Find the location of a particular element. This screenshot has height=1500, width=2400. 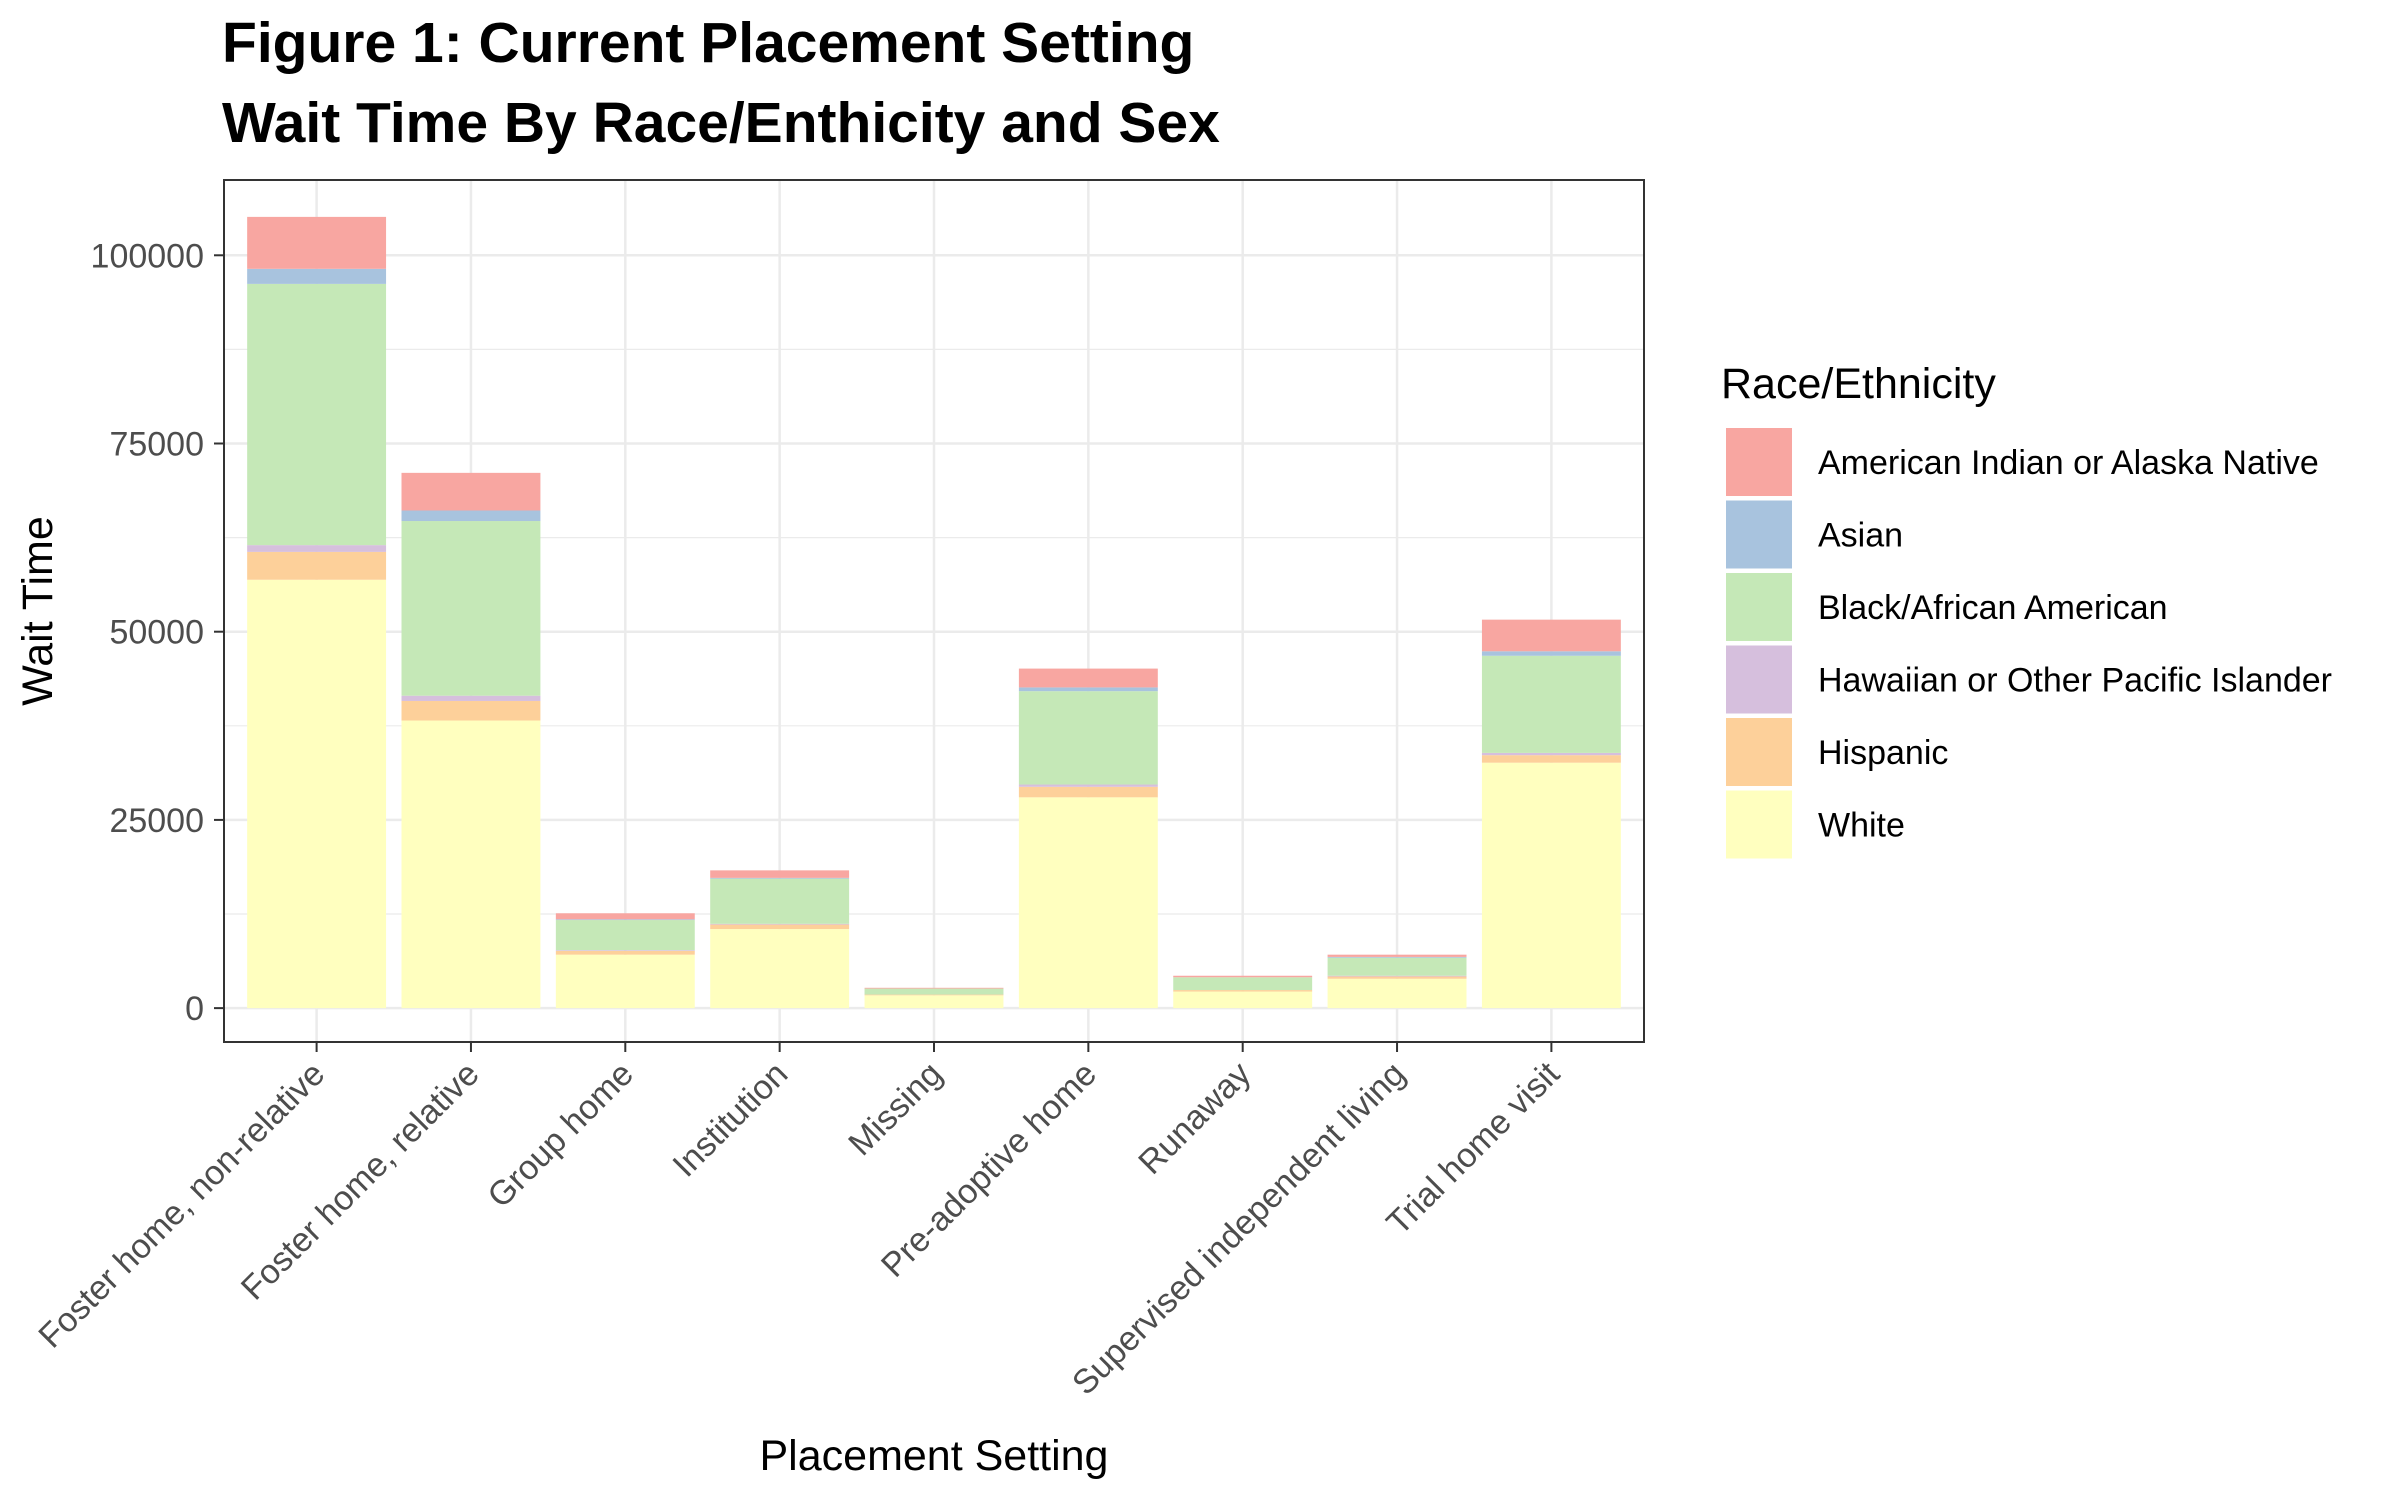

chart-title: Figure 1: Current Placement Setting is located at coordinates (708, 43).